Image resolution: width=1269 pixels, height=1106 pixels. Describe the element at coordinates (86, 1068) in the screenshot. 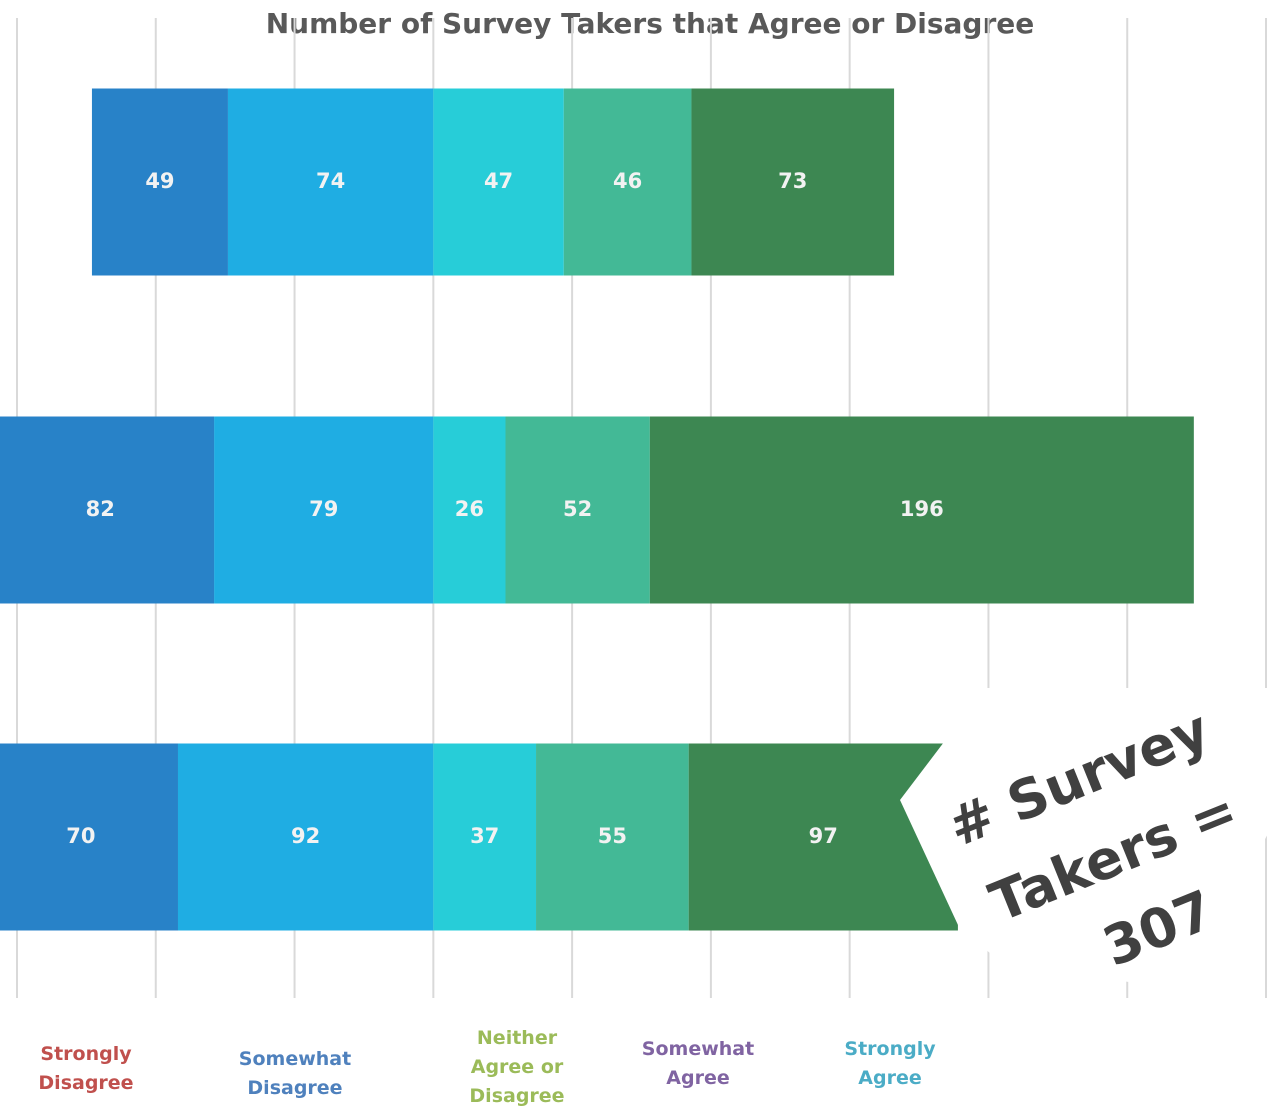

I see `legend-label: Strongly Disagree` at that location.